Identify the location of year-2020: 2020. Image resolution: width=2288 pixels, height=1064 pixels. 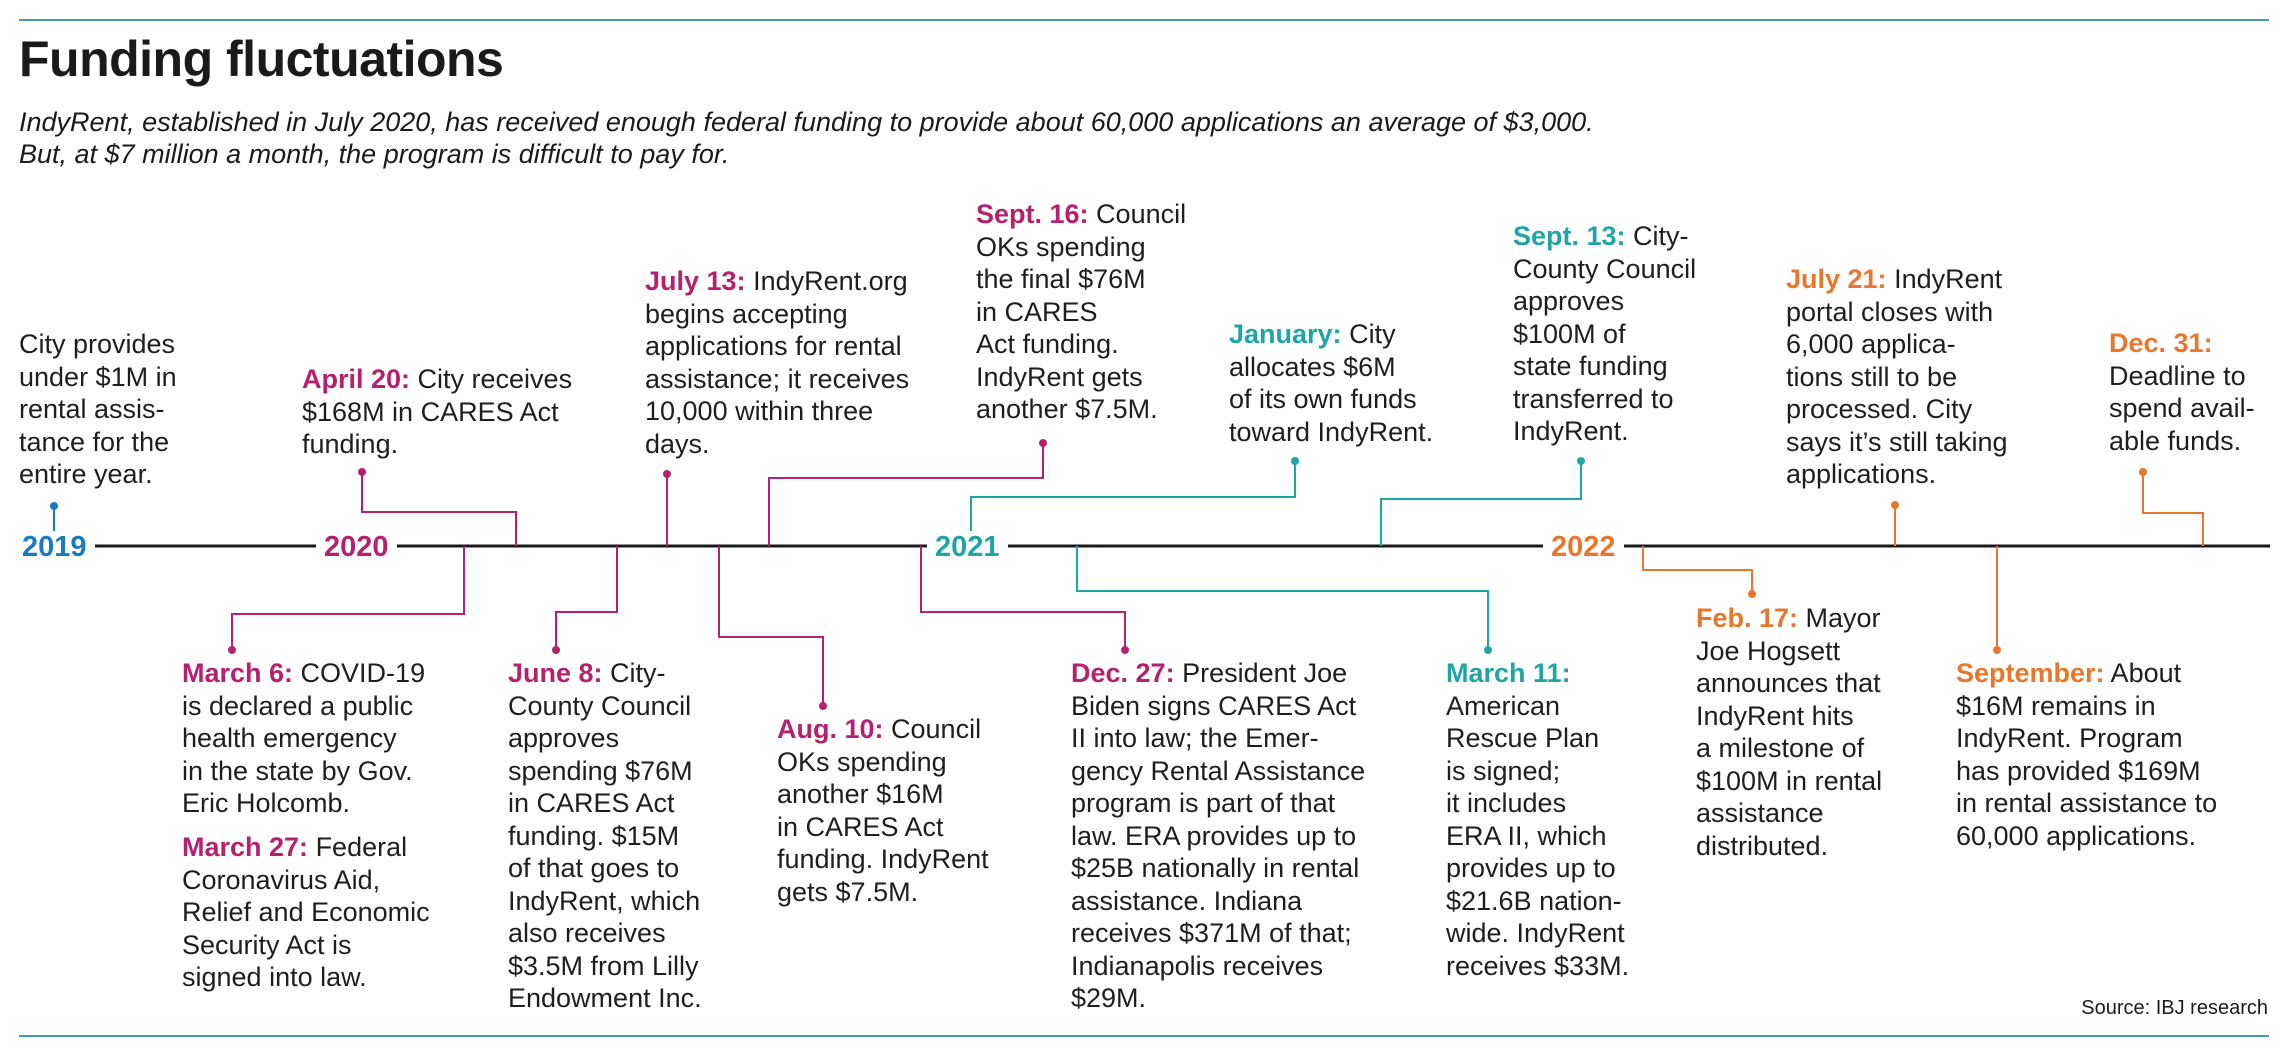
(356, 547).